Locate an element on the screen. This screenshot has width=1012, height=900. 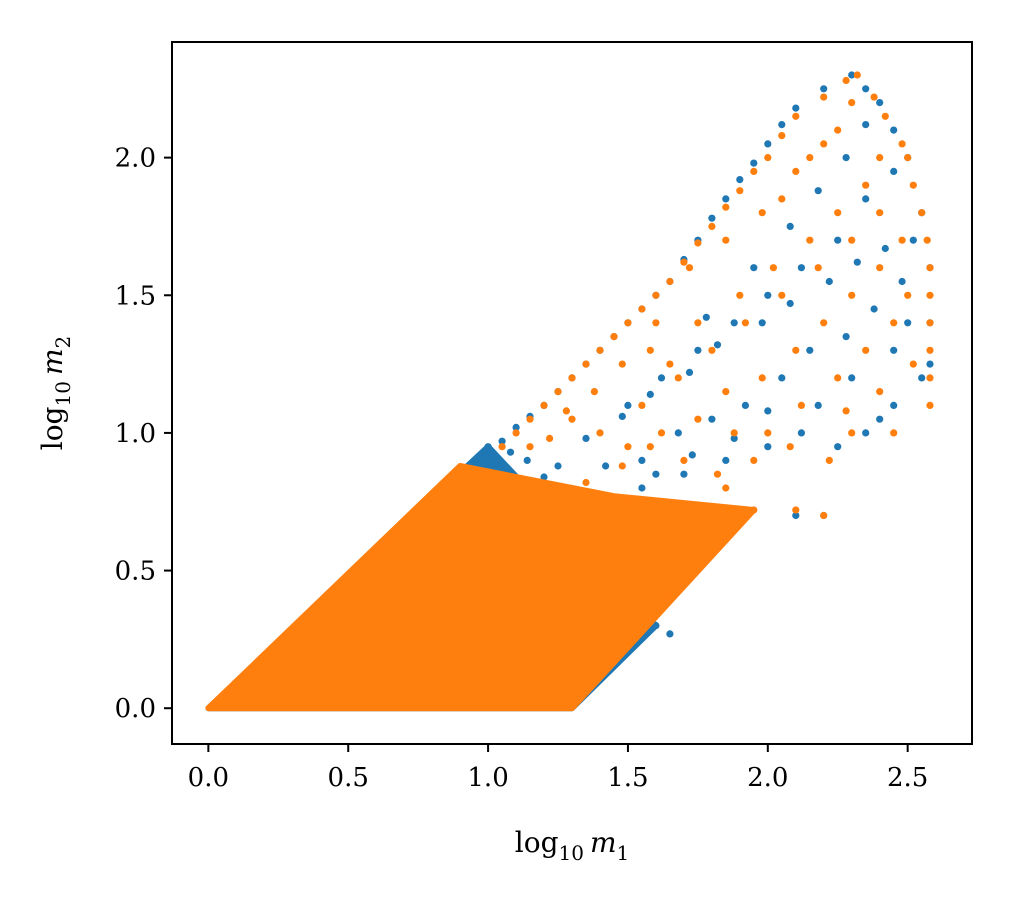
x-tick-label: 2.5 is located at coordinates (907, 778).